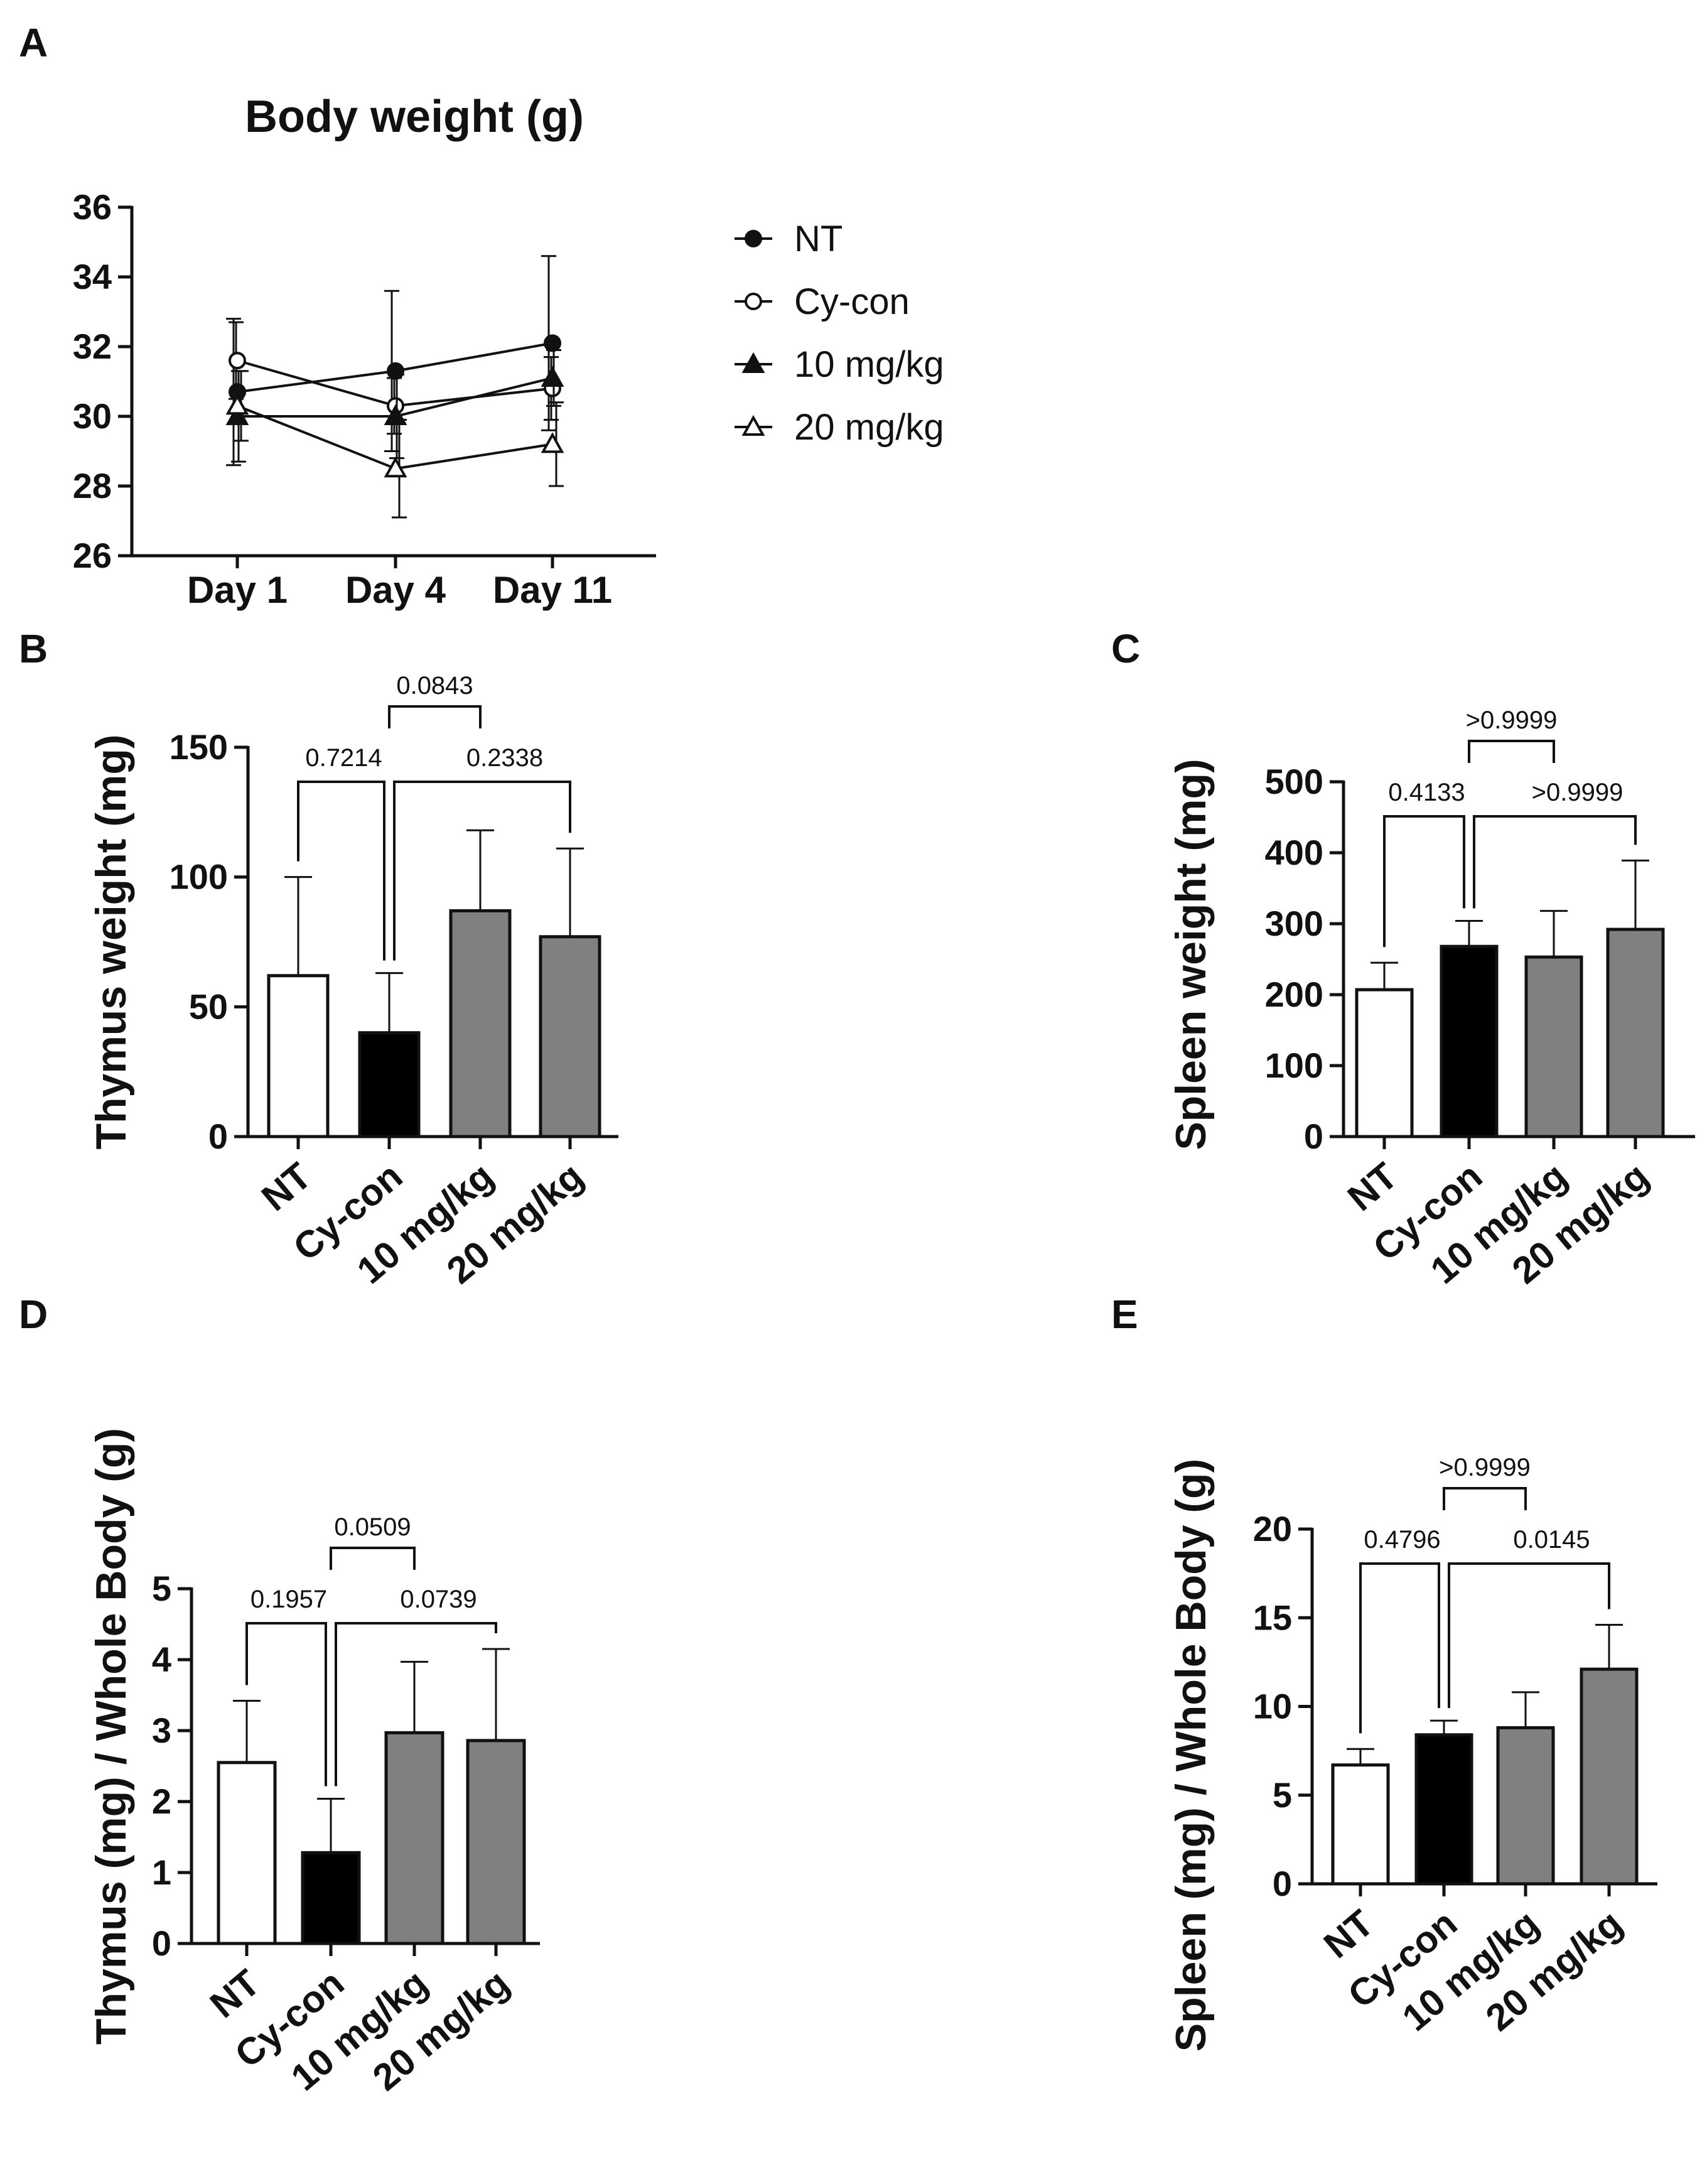 Image resolution: width=1707 pixels, height=2184 pixels. Describe the element at coordinates (92, 555) in the screenshot. I see `y-tick-label: 26` at that location.